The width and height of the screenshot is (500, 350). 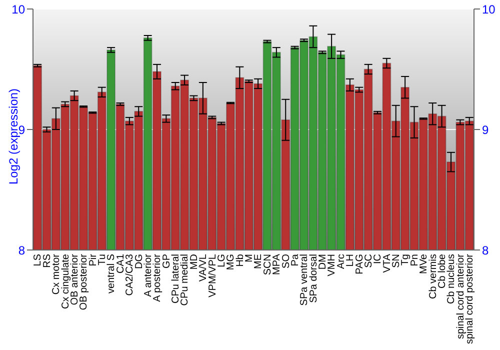 What do you see at coordinates (433, 277) in the screenshot?
I see `x-tick-label: Cb vermis` at bounding box center [433, 277].